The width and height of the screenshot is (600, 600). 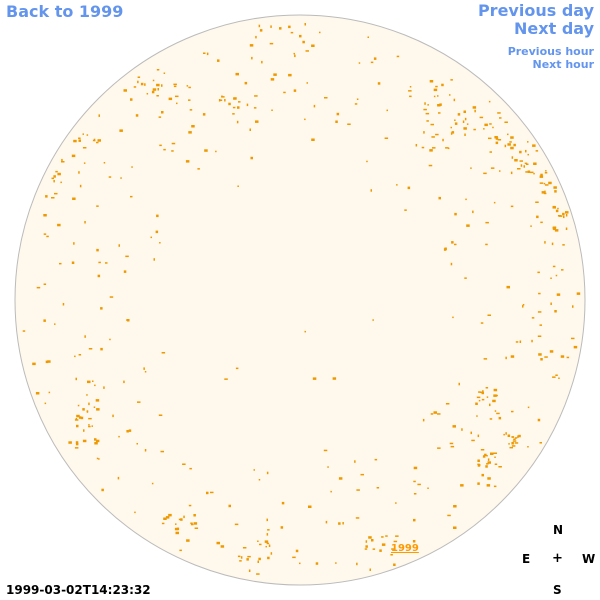 I want to click on previous-hour-link: Previous hour, so click(x=550, y=51).